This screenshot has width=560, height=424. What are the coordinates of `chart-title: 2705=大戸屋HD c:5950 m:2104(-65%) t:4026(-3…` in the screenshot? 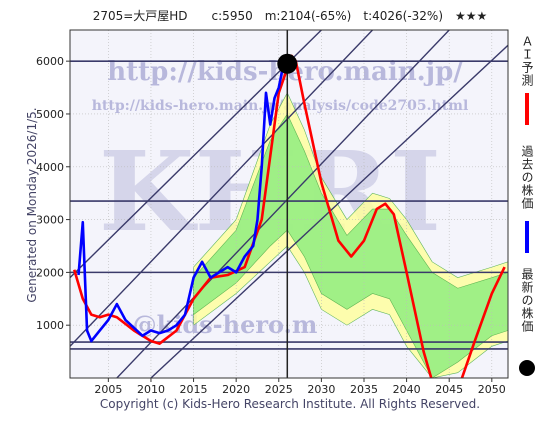 It's located at (290, 16).